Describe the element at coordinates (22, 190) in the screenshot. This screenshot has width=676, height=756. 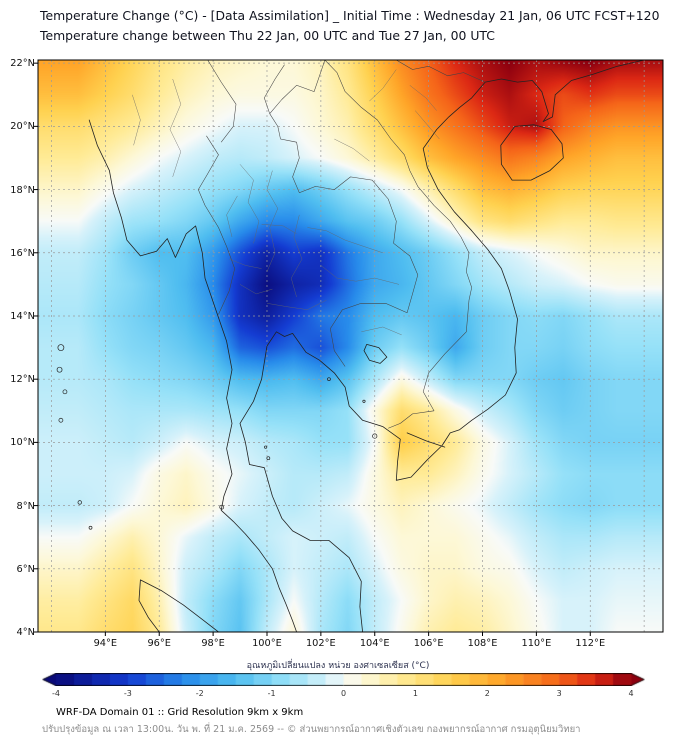
I see `y-axis-tick-label: 18°N` at that location.